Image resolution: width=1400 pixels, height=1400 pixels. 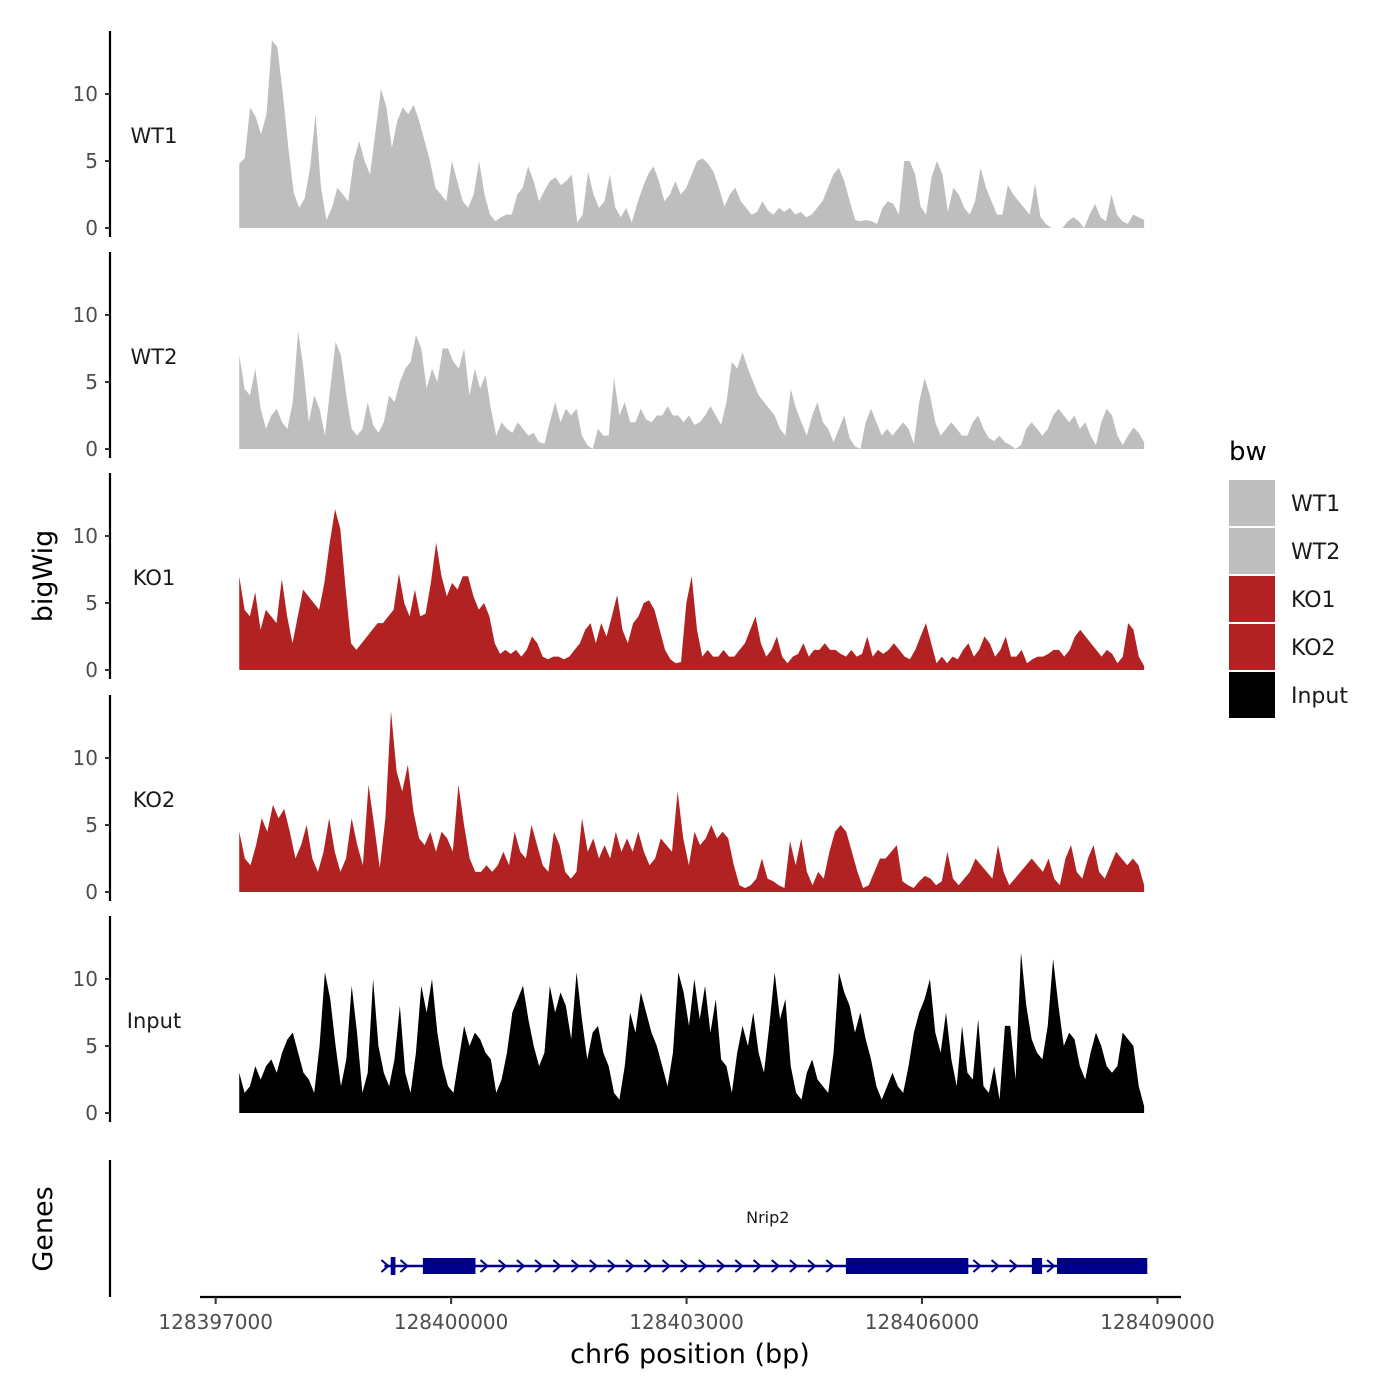 I want to click on track-wt1: 0 5 10 WT1, so click(x=609, y=135).